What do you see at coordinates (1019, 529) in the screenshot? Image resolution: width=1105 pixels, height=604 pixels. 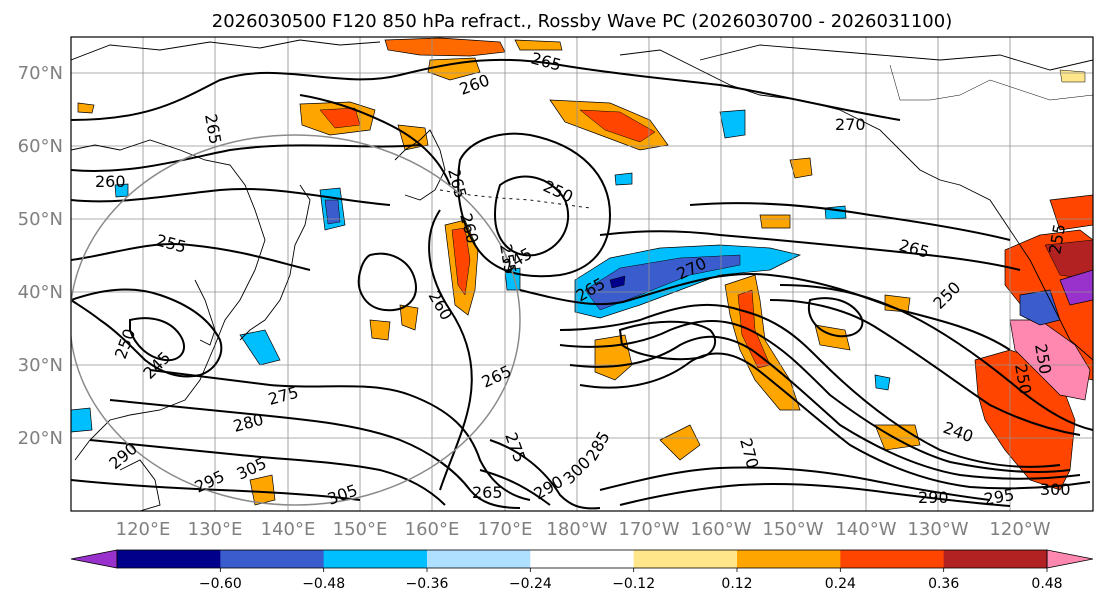 I see `lon-label: 120°W` at bounding box center [1019, 529].